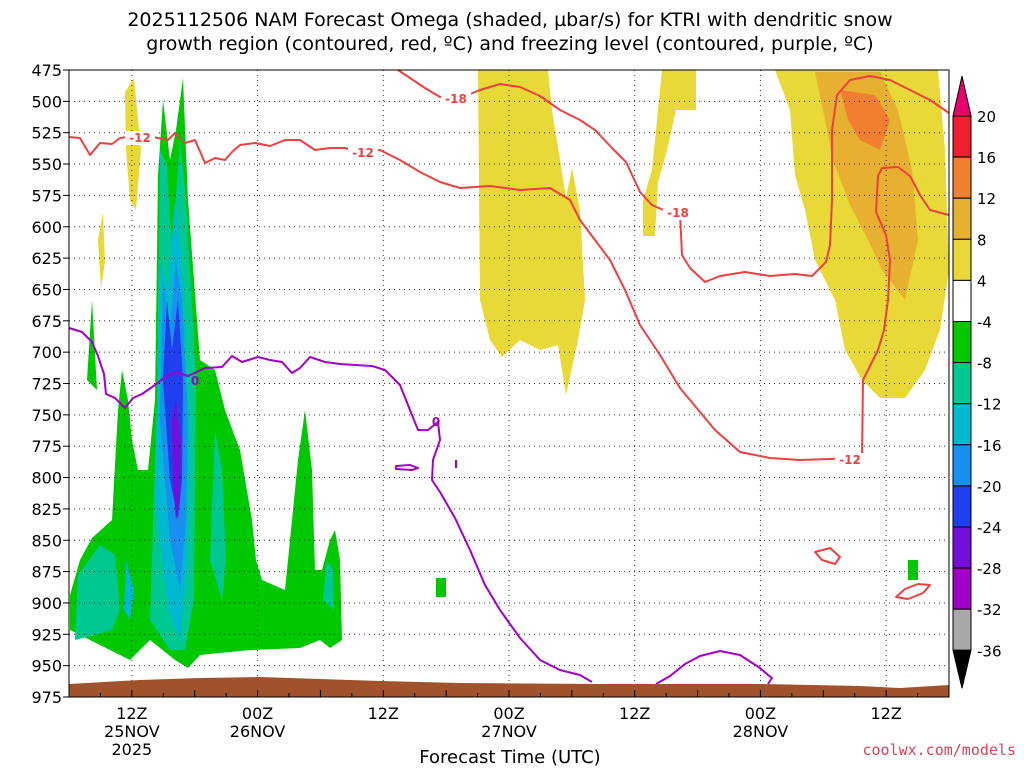 This screenshot has height=768, width=1024. What do you see at coordinates (46, 133) in the screenshot?
I see `y-tick-label: 525` at bounding box center [46, 133].